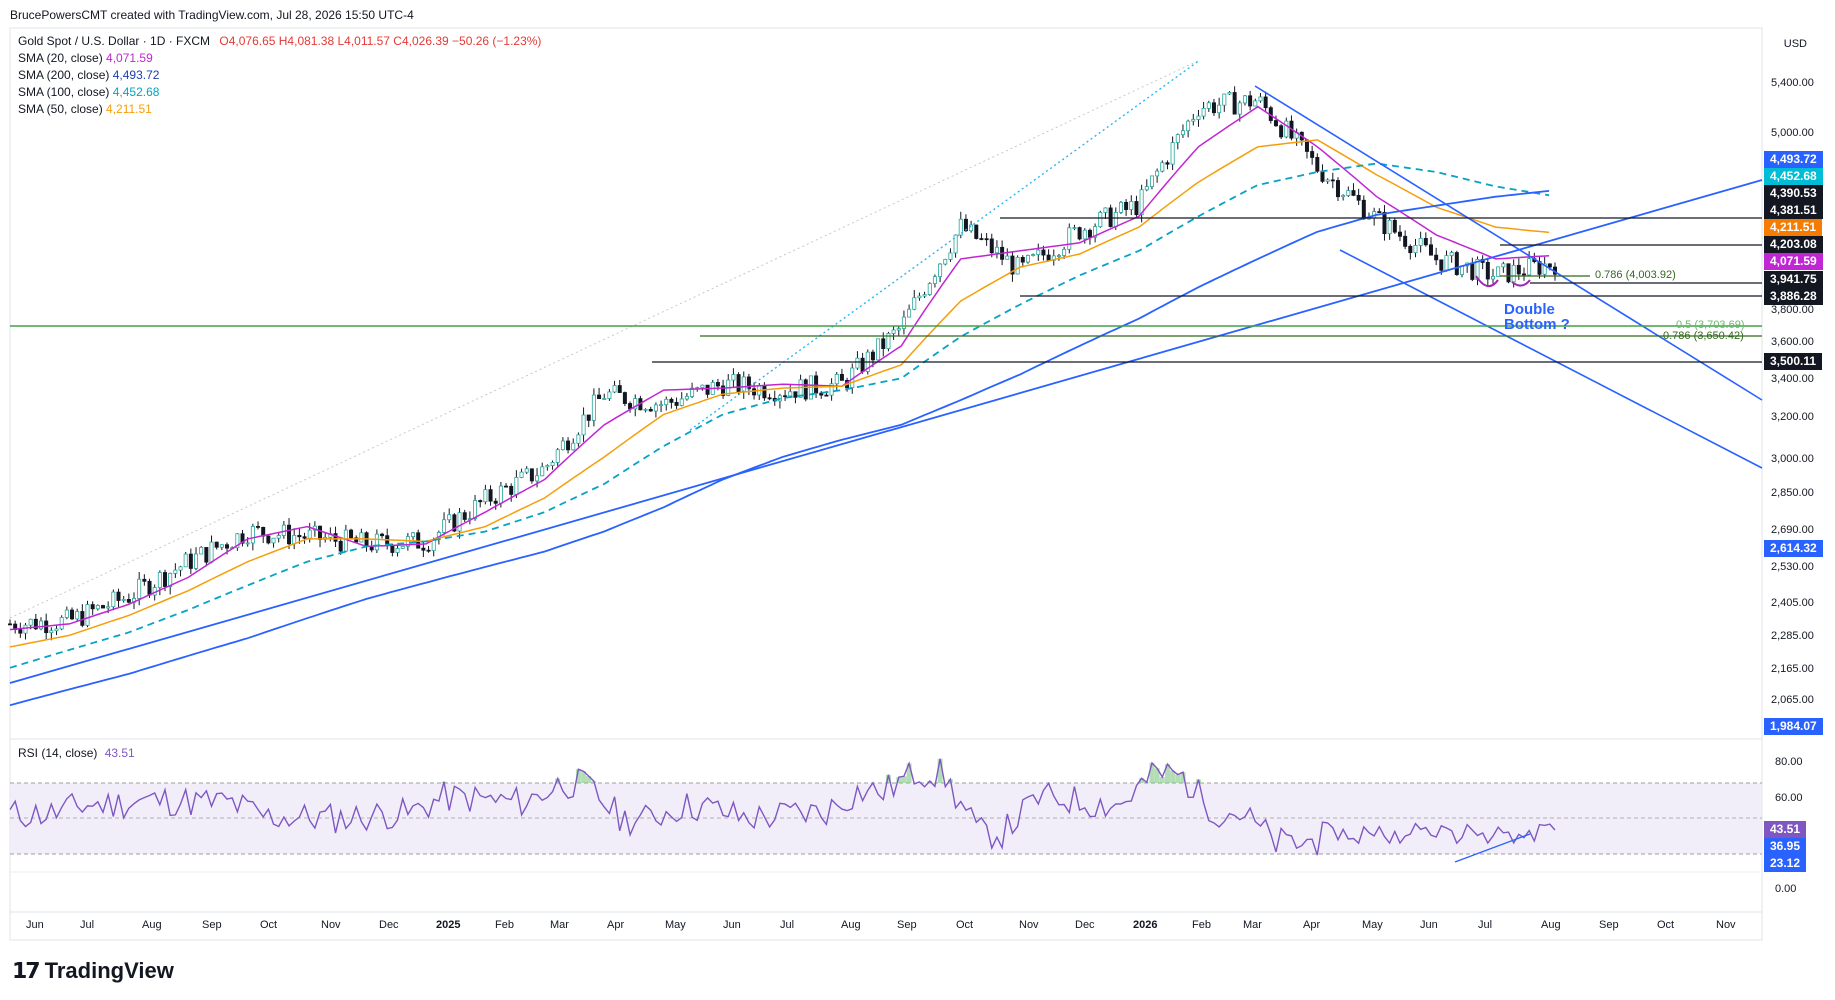 The width and height of the screenshot is (1835, 1000). I want to click on rsi-legend: RSI (14, close) 43.51, so click(76, 753).